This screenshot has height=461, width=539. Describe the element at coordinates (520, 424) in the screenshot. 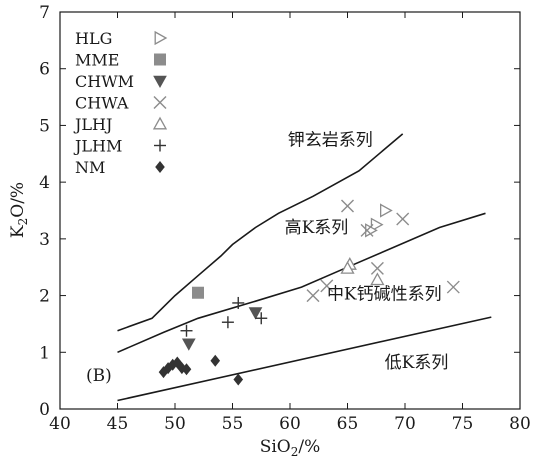

I see `x-tick-label: 80` at that location.